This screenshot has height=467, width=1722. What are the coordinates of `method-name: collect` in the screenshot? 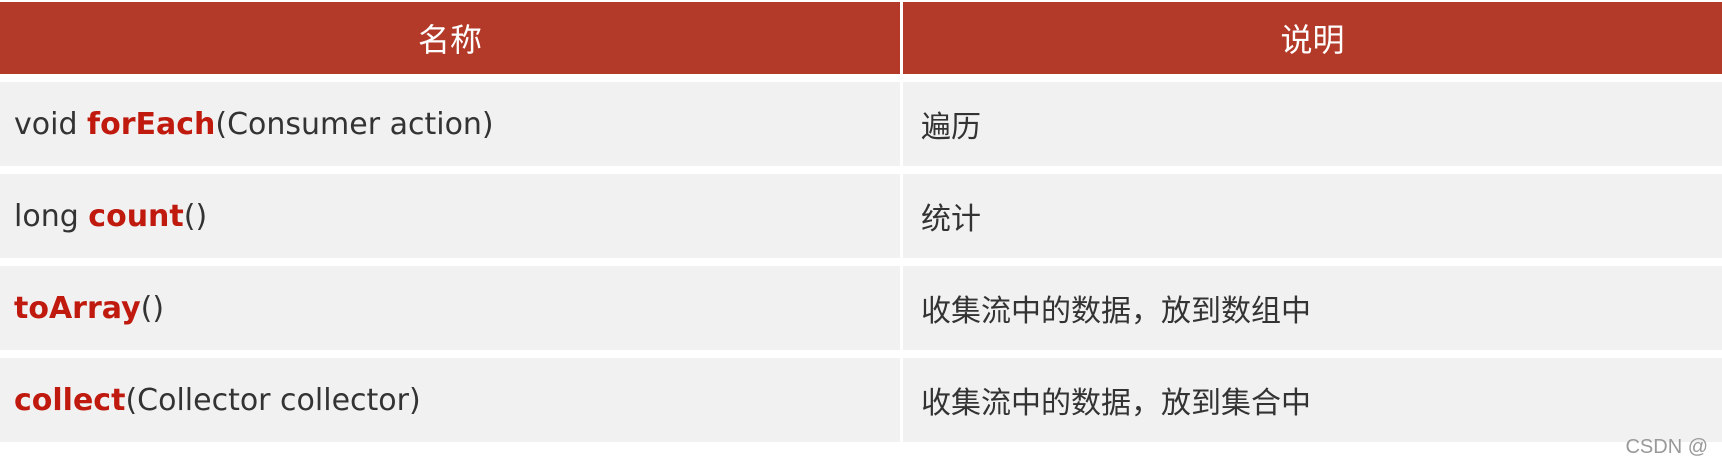 It's located at (70, 400).